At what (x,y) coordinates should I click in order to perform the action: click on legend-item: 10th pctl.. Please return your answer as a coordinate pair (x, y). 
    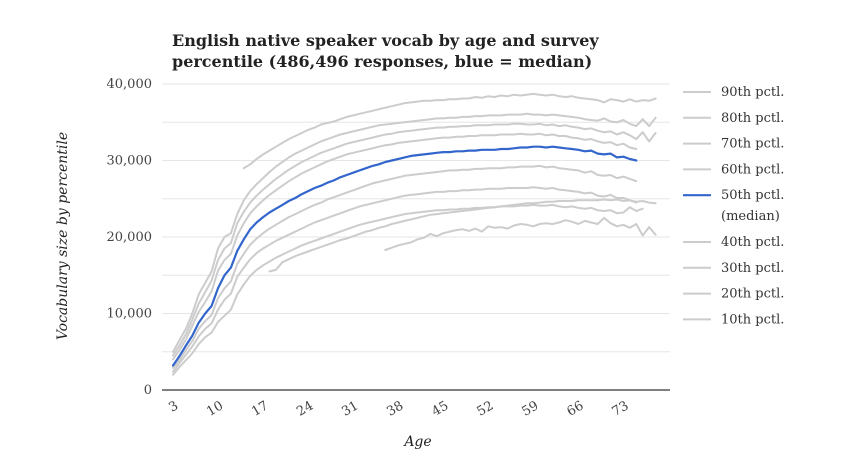
    Looking at the image, I should click on (733, 319).